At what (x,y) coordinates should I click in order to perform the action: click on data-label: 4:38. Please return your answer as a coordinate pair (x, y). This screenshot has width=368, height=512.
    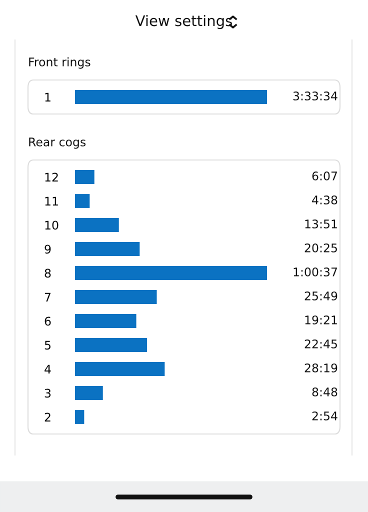
    Looking at the image, I should click on (325, 199).